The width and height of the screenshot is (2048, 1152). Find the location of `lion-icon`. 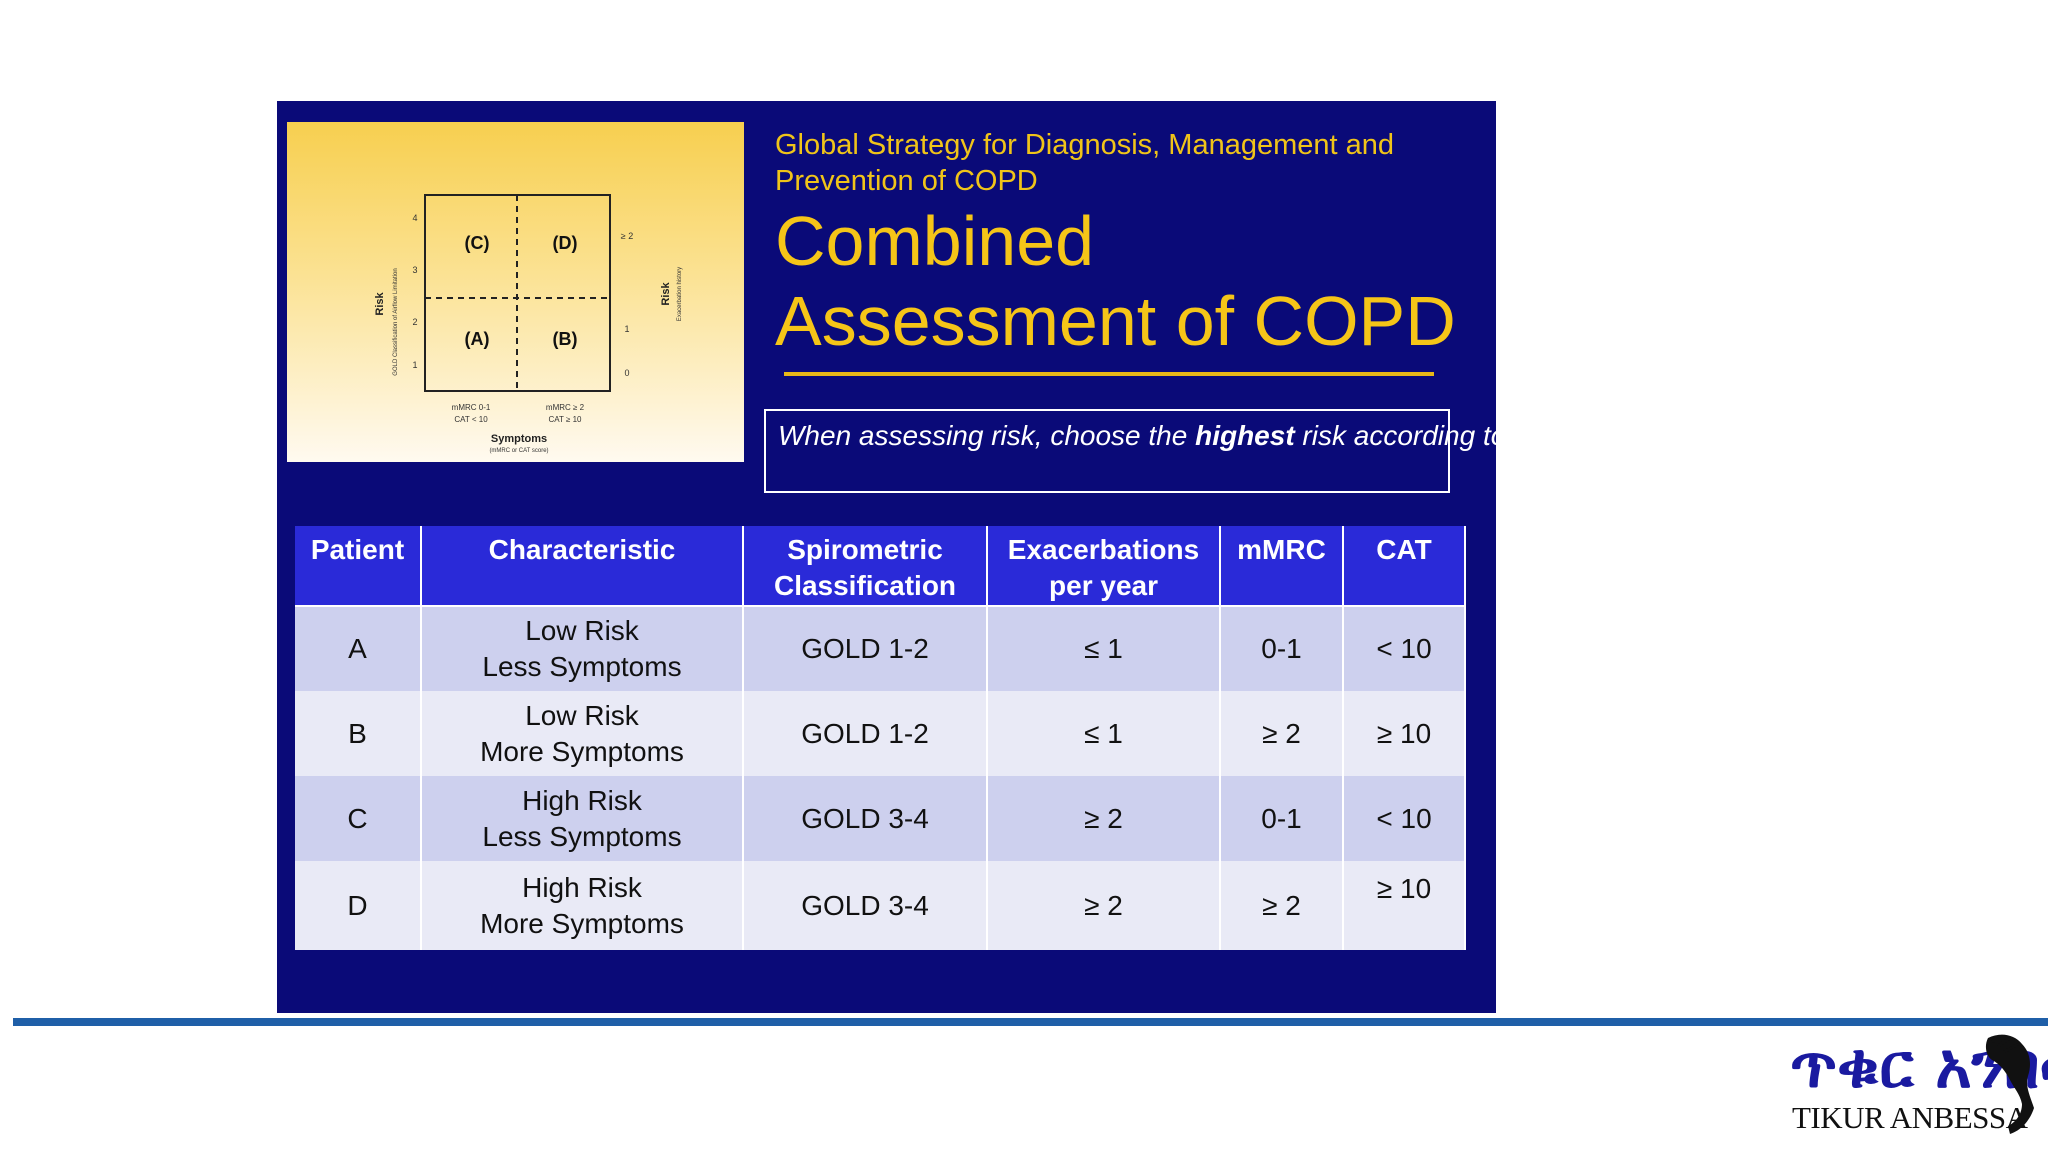

lion-icon is located at coordinates (2009, 1084).